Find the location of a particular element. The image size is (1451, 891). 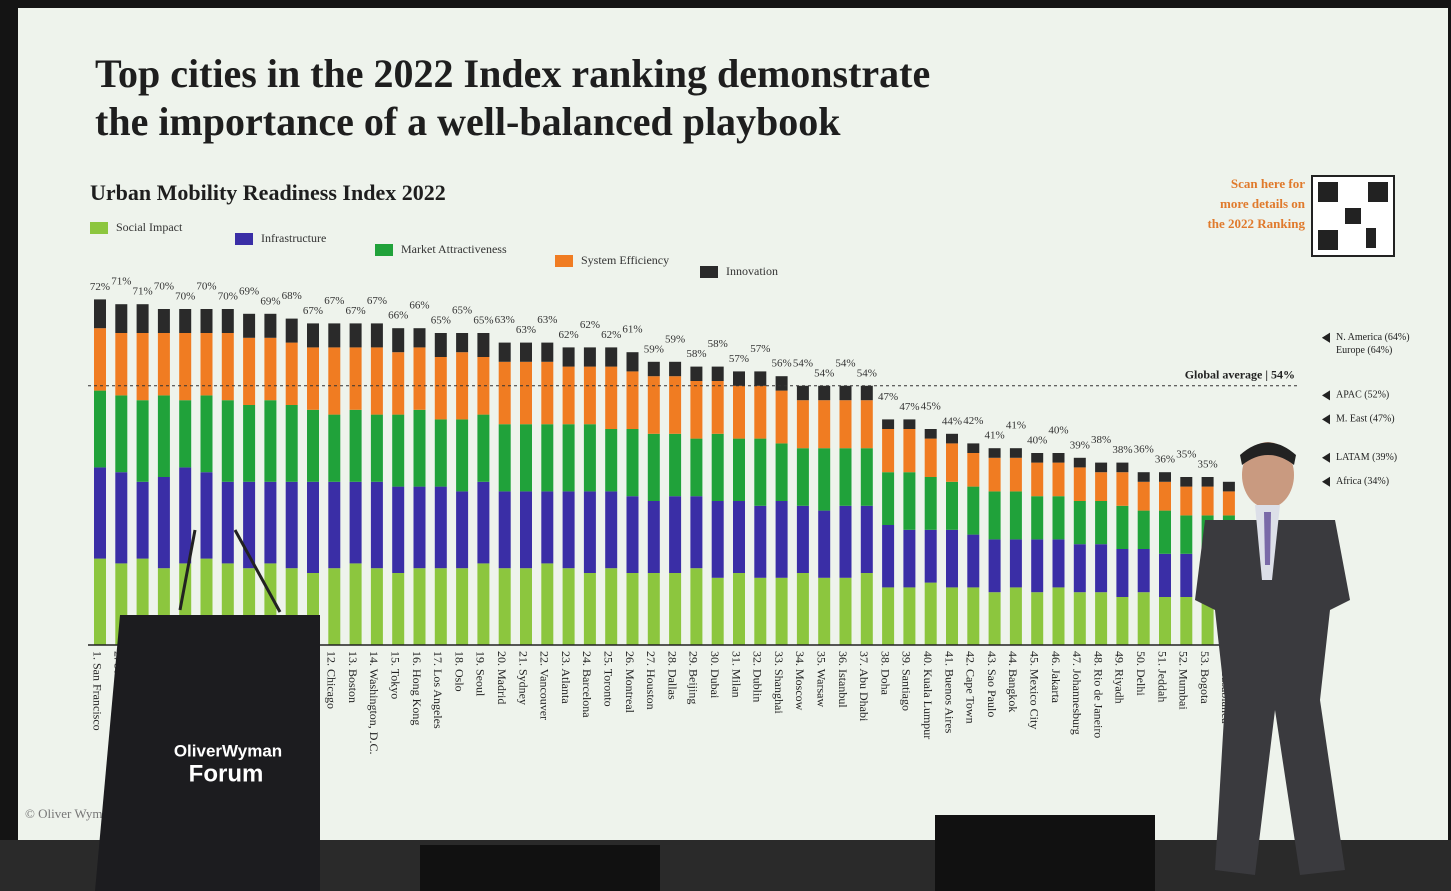

x-tick-label: 37. Abu Dhabi is located at coordinates (864, 686).